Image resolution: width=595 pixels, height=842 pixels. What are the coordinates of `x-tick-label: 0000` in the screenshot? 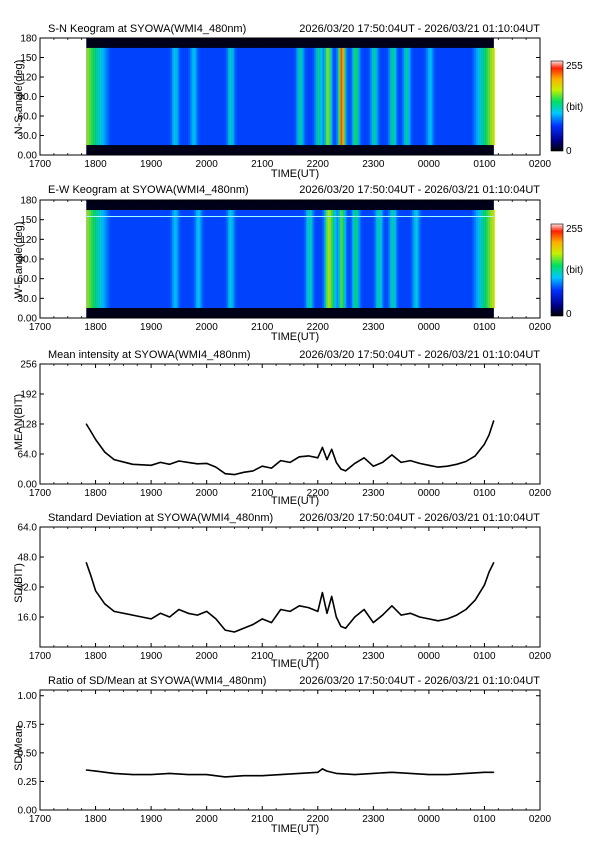 It's located at (429, 164).